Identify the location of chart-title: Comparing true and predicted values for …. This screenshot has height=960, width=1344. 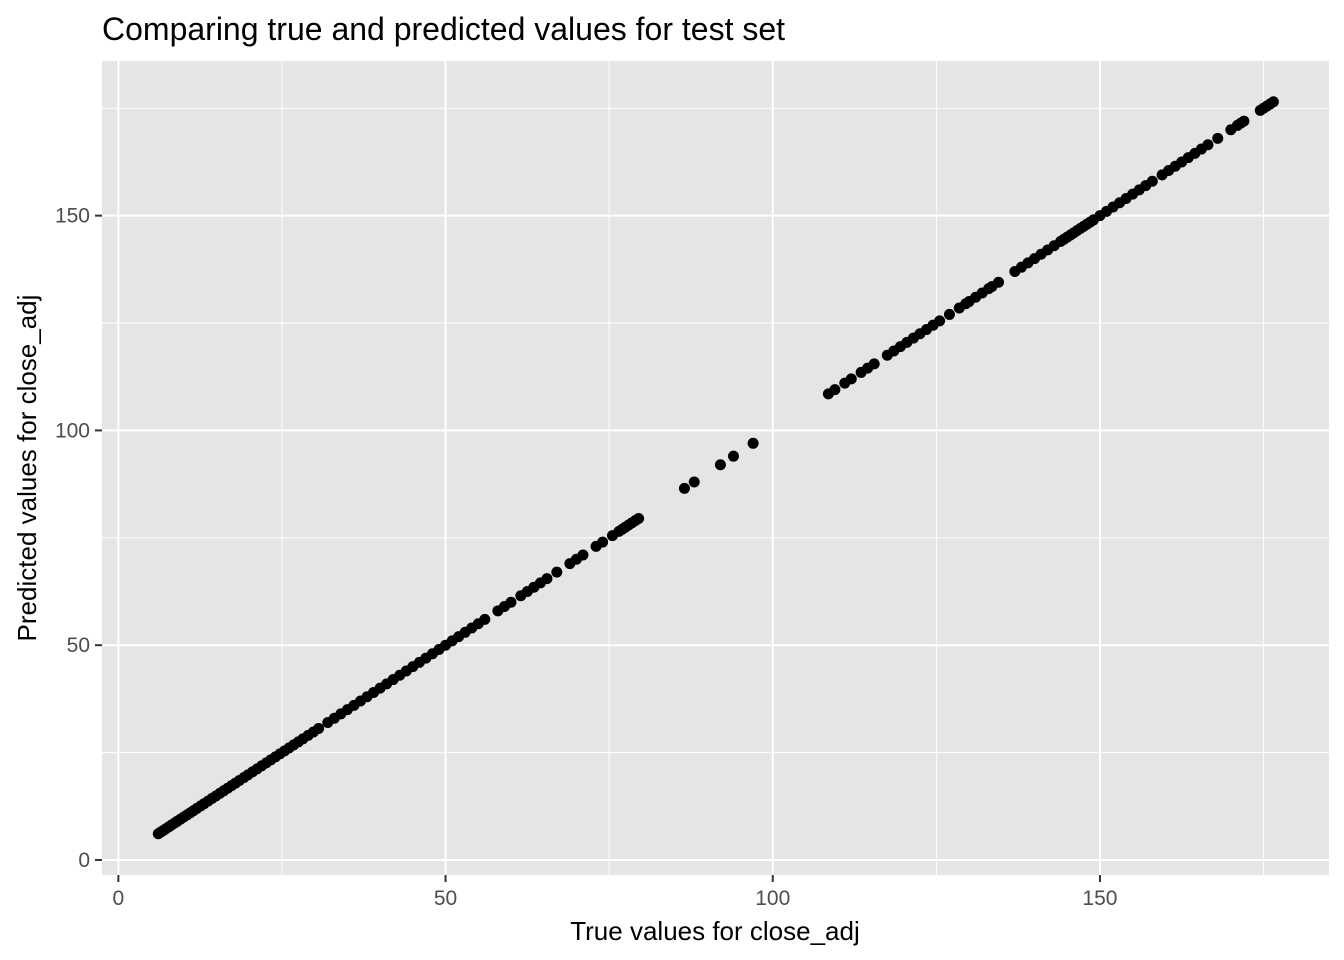
(443, 29).